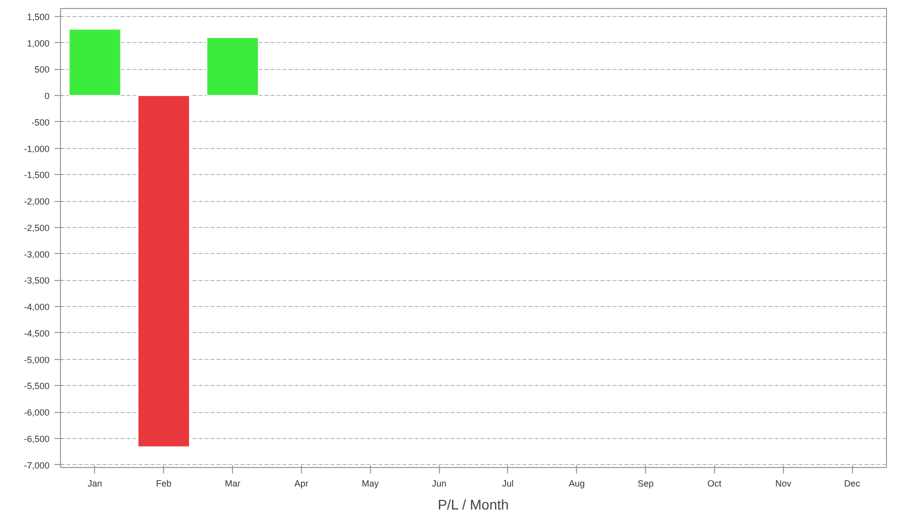  What do you see at coordinates (37, 439) in the screenshot?
I see `y-tick-label: -6,500` at bounding box center [37, 439].